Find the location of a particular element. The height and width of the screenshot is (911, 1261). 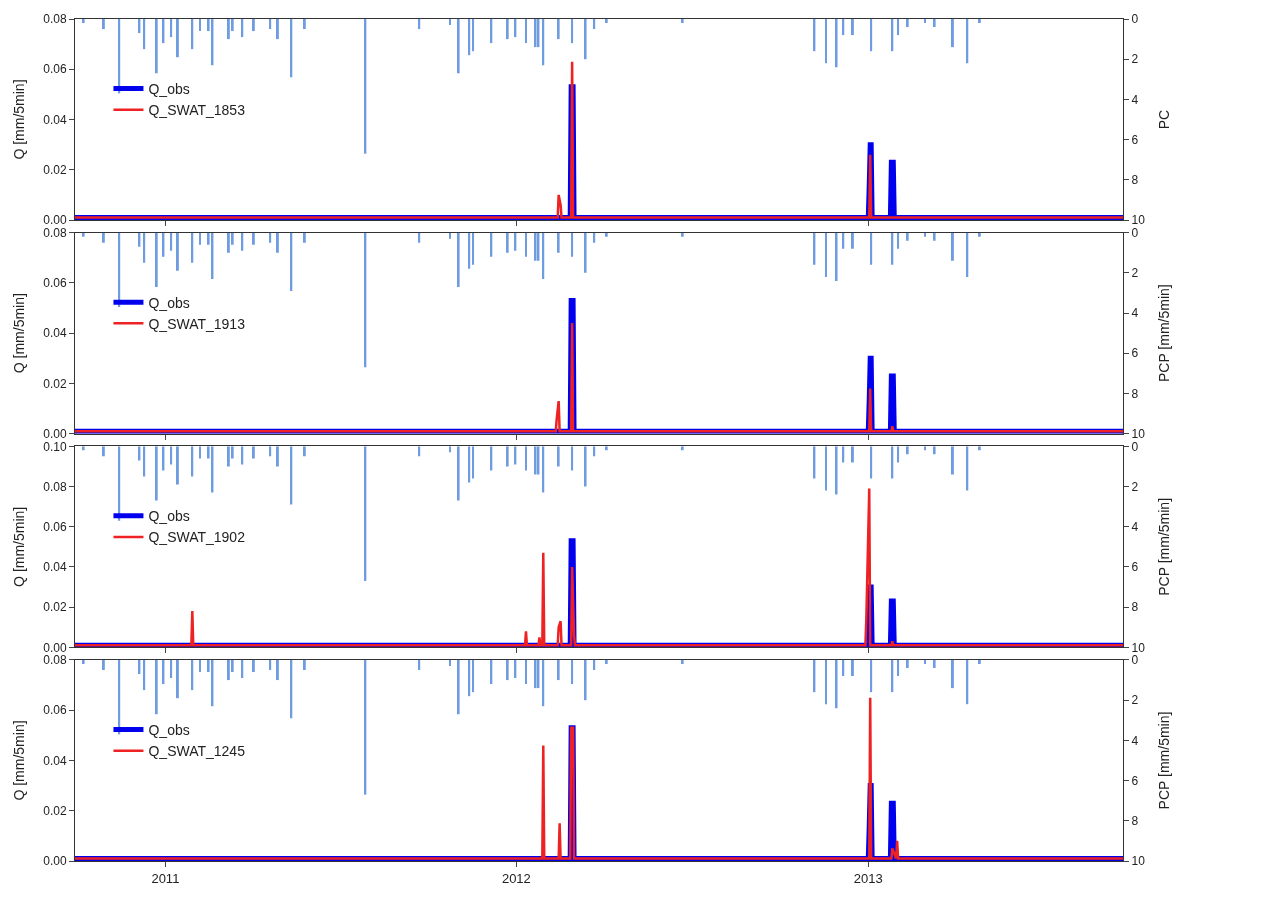

y2-tick-label: 8 is located at coordinates (1135, 607).